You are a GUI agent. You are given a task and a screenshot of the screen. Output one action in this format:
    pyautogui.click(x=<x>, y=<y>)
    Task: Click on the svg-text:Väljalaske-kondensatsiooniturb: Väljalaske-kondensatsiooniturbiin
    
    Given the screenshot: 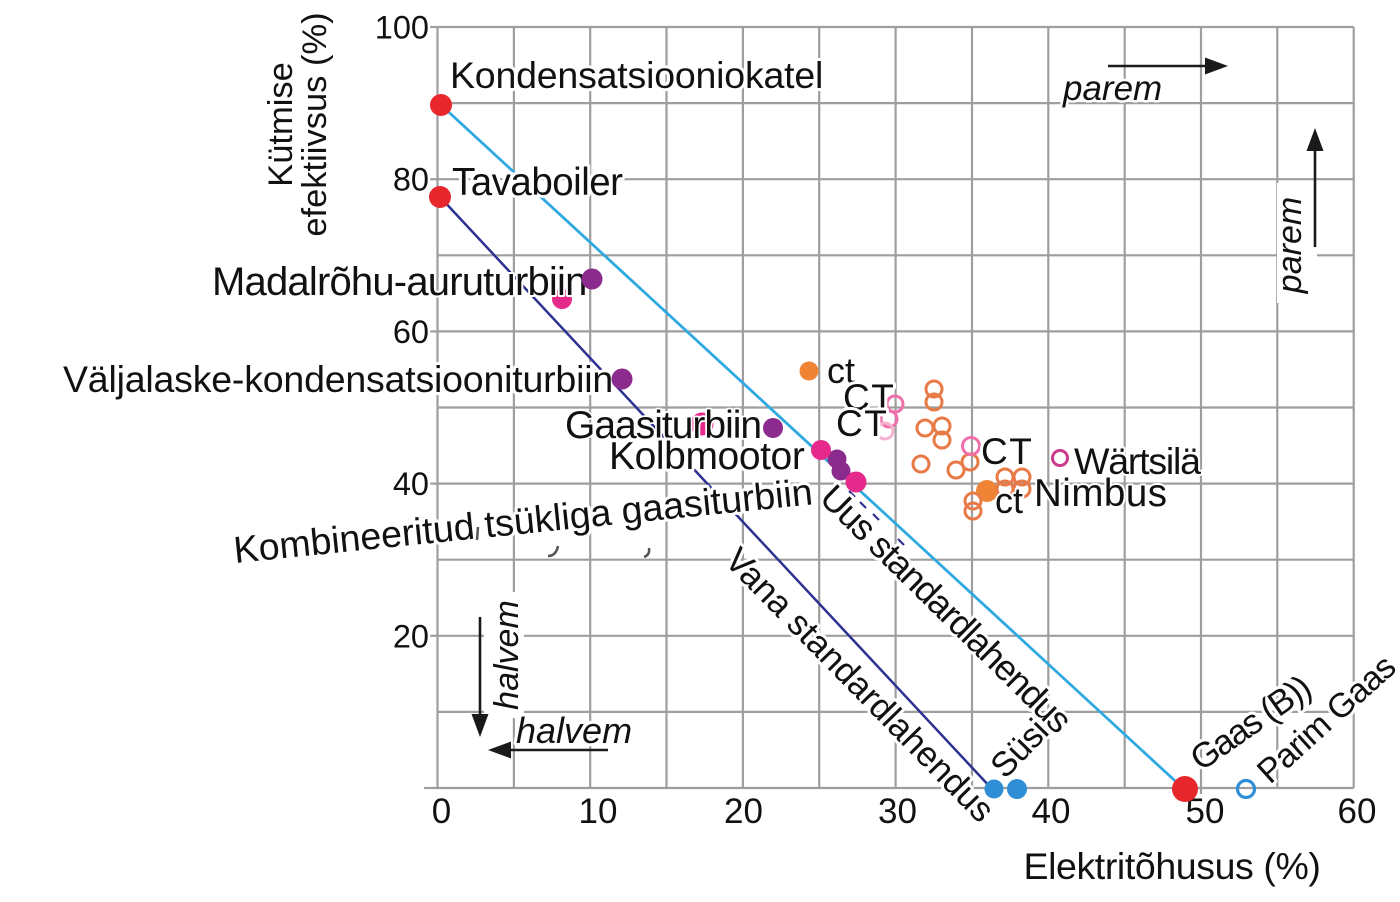 What is the action you would take?
    pyautogui.click(x=338, y=379)
    